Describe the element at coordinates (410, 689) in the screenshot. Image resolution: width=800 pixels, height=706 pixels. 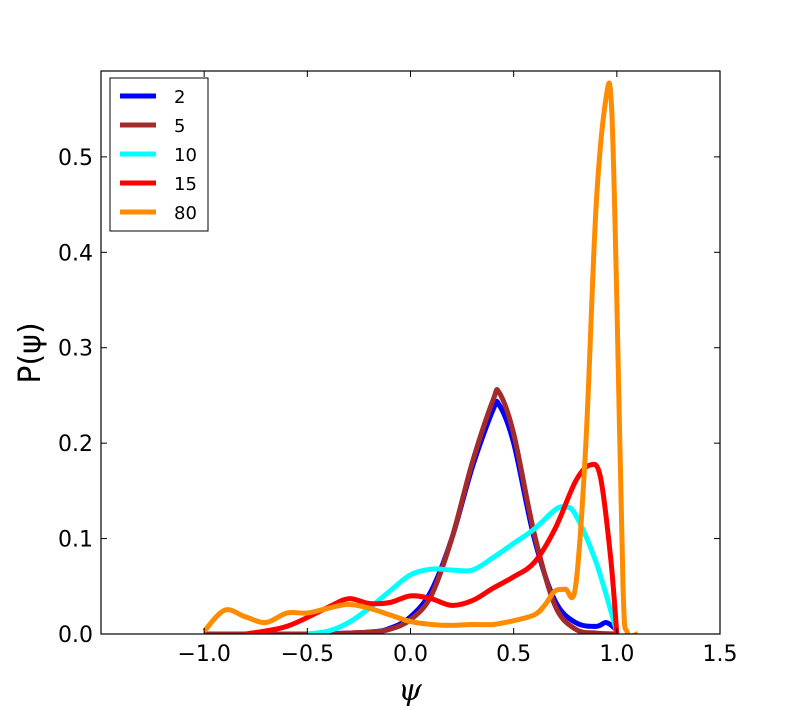
I see `x-axis-label: ψ` at that location.